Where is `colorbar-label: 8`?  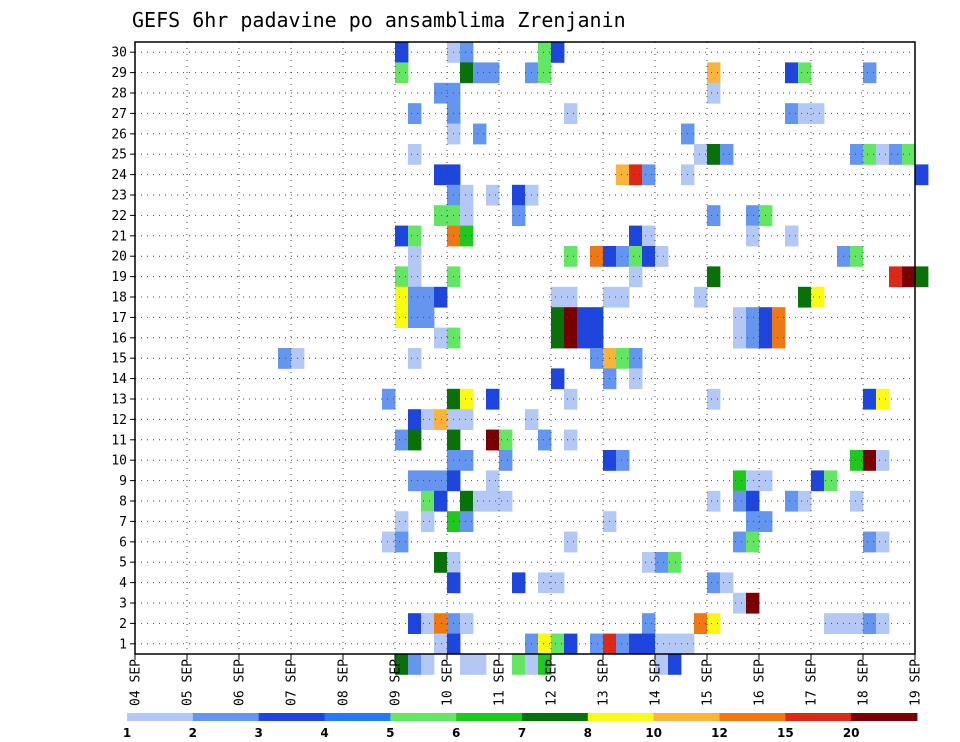
colorbar-label: 8 is located at coordinates (588, 733).